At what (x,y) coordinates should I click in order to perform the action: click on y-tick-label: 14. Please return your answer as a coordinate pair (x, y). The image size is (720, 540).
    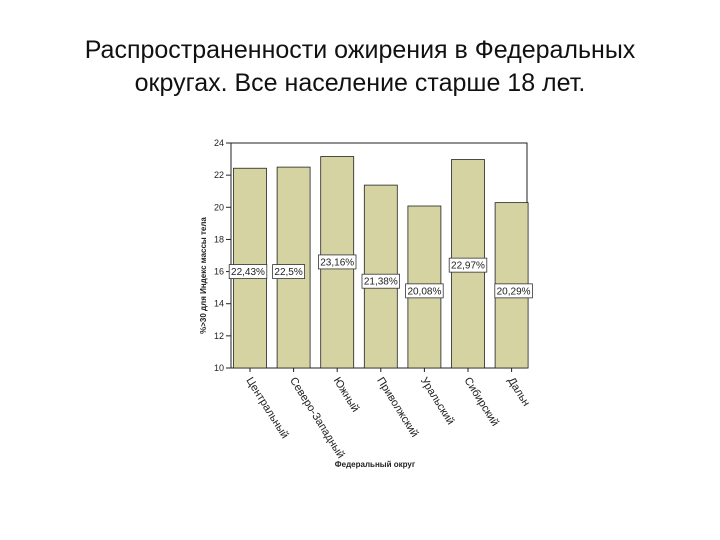
    Looking at the image, I should click on (219, 304).